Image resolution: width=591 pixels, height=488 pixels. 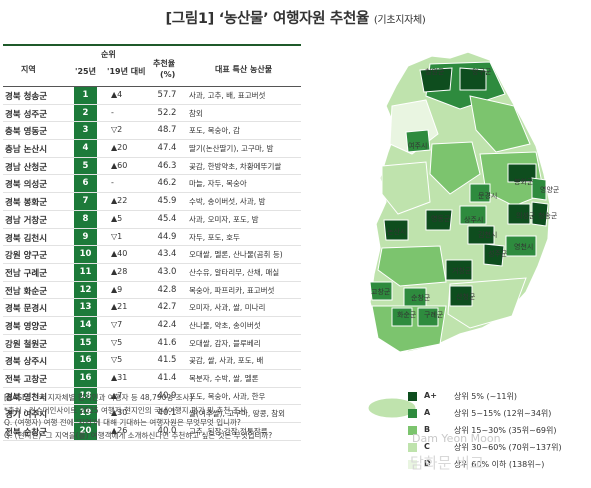 I want to click on change-cell: ▲26, so click(x=119, y=431).